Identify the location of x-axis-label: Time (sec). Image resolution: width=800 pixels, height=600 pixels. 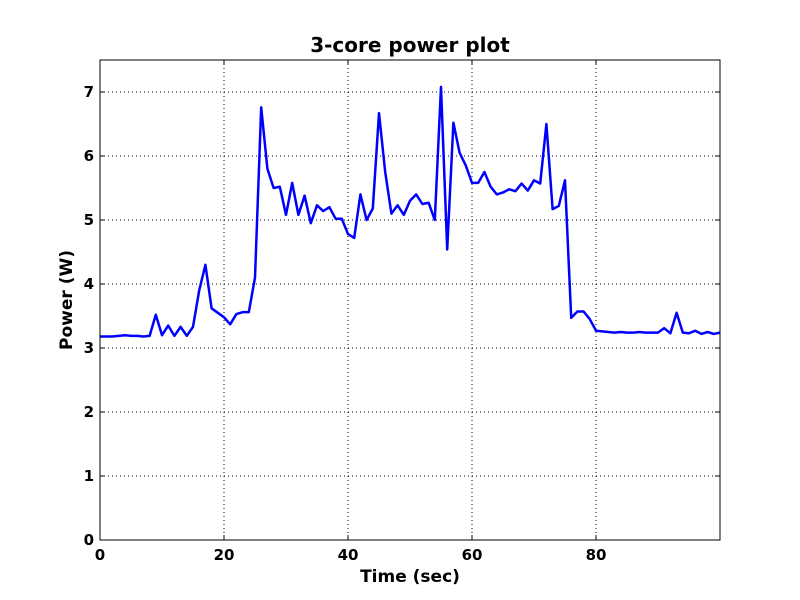
(410, 577).